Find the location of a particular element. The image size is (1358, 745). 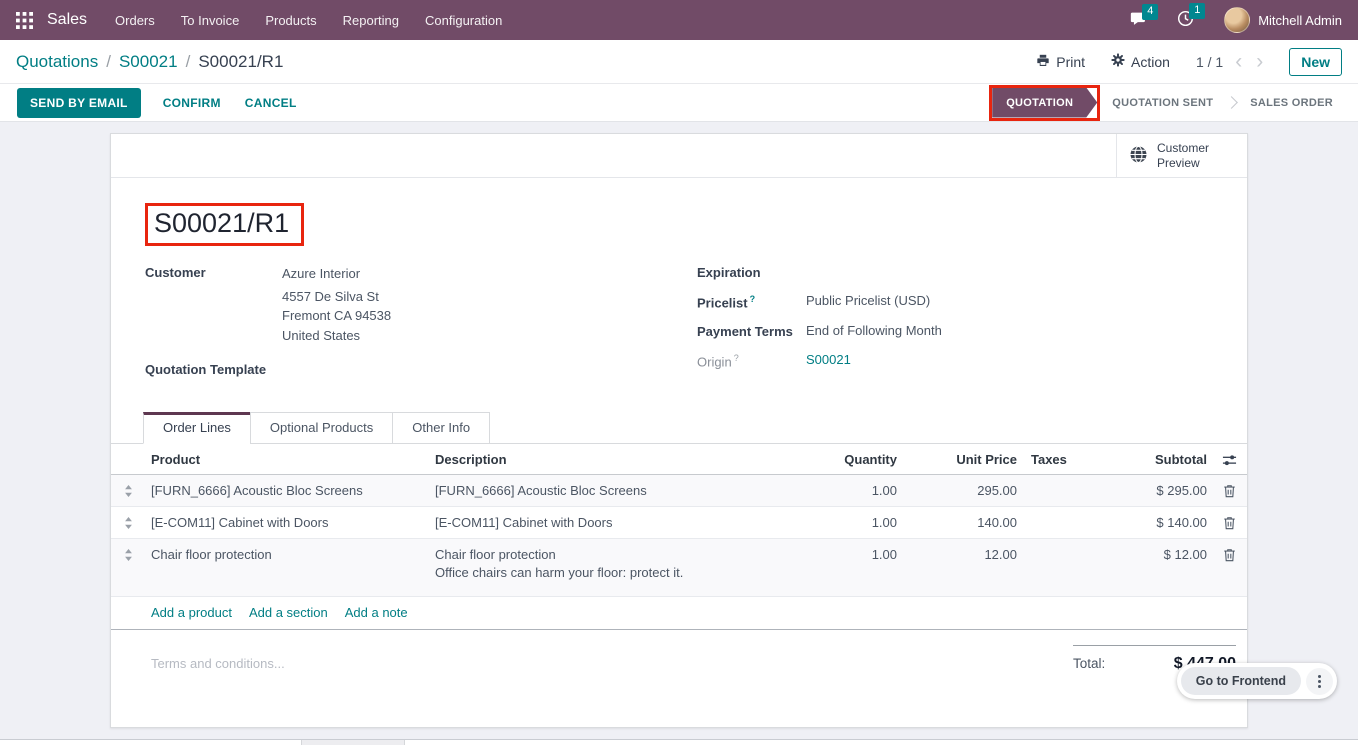

bottom-strip-cell is located at coordinates (353, 742).